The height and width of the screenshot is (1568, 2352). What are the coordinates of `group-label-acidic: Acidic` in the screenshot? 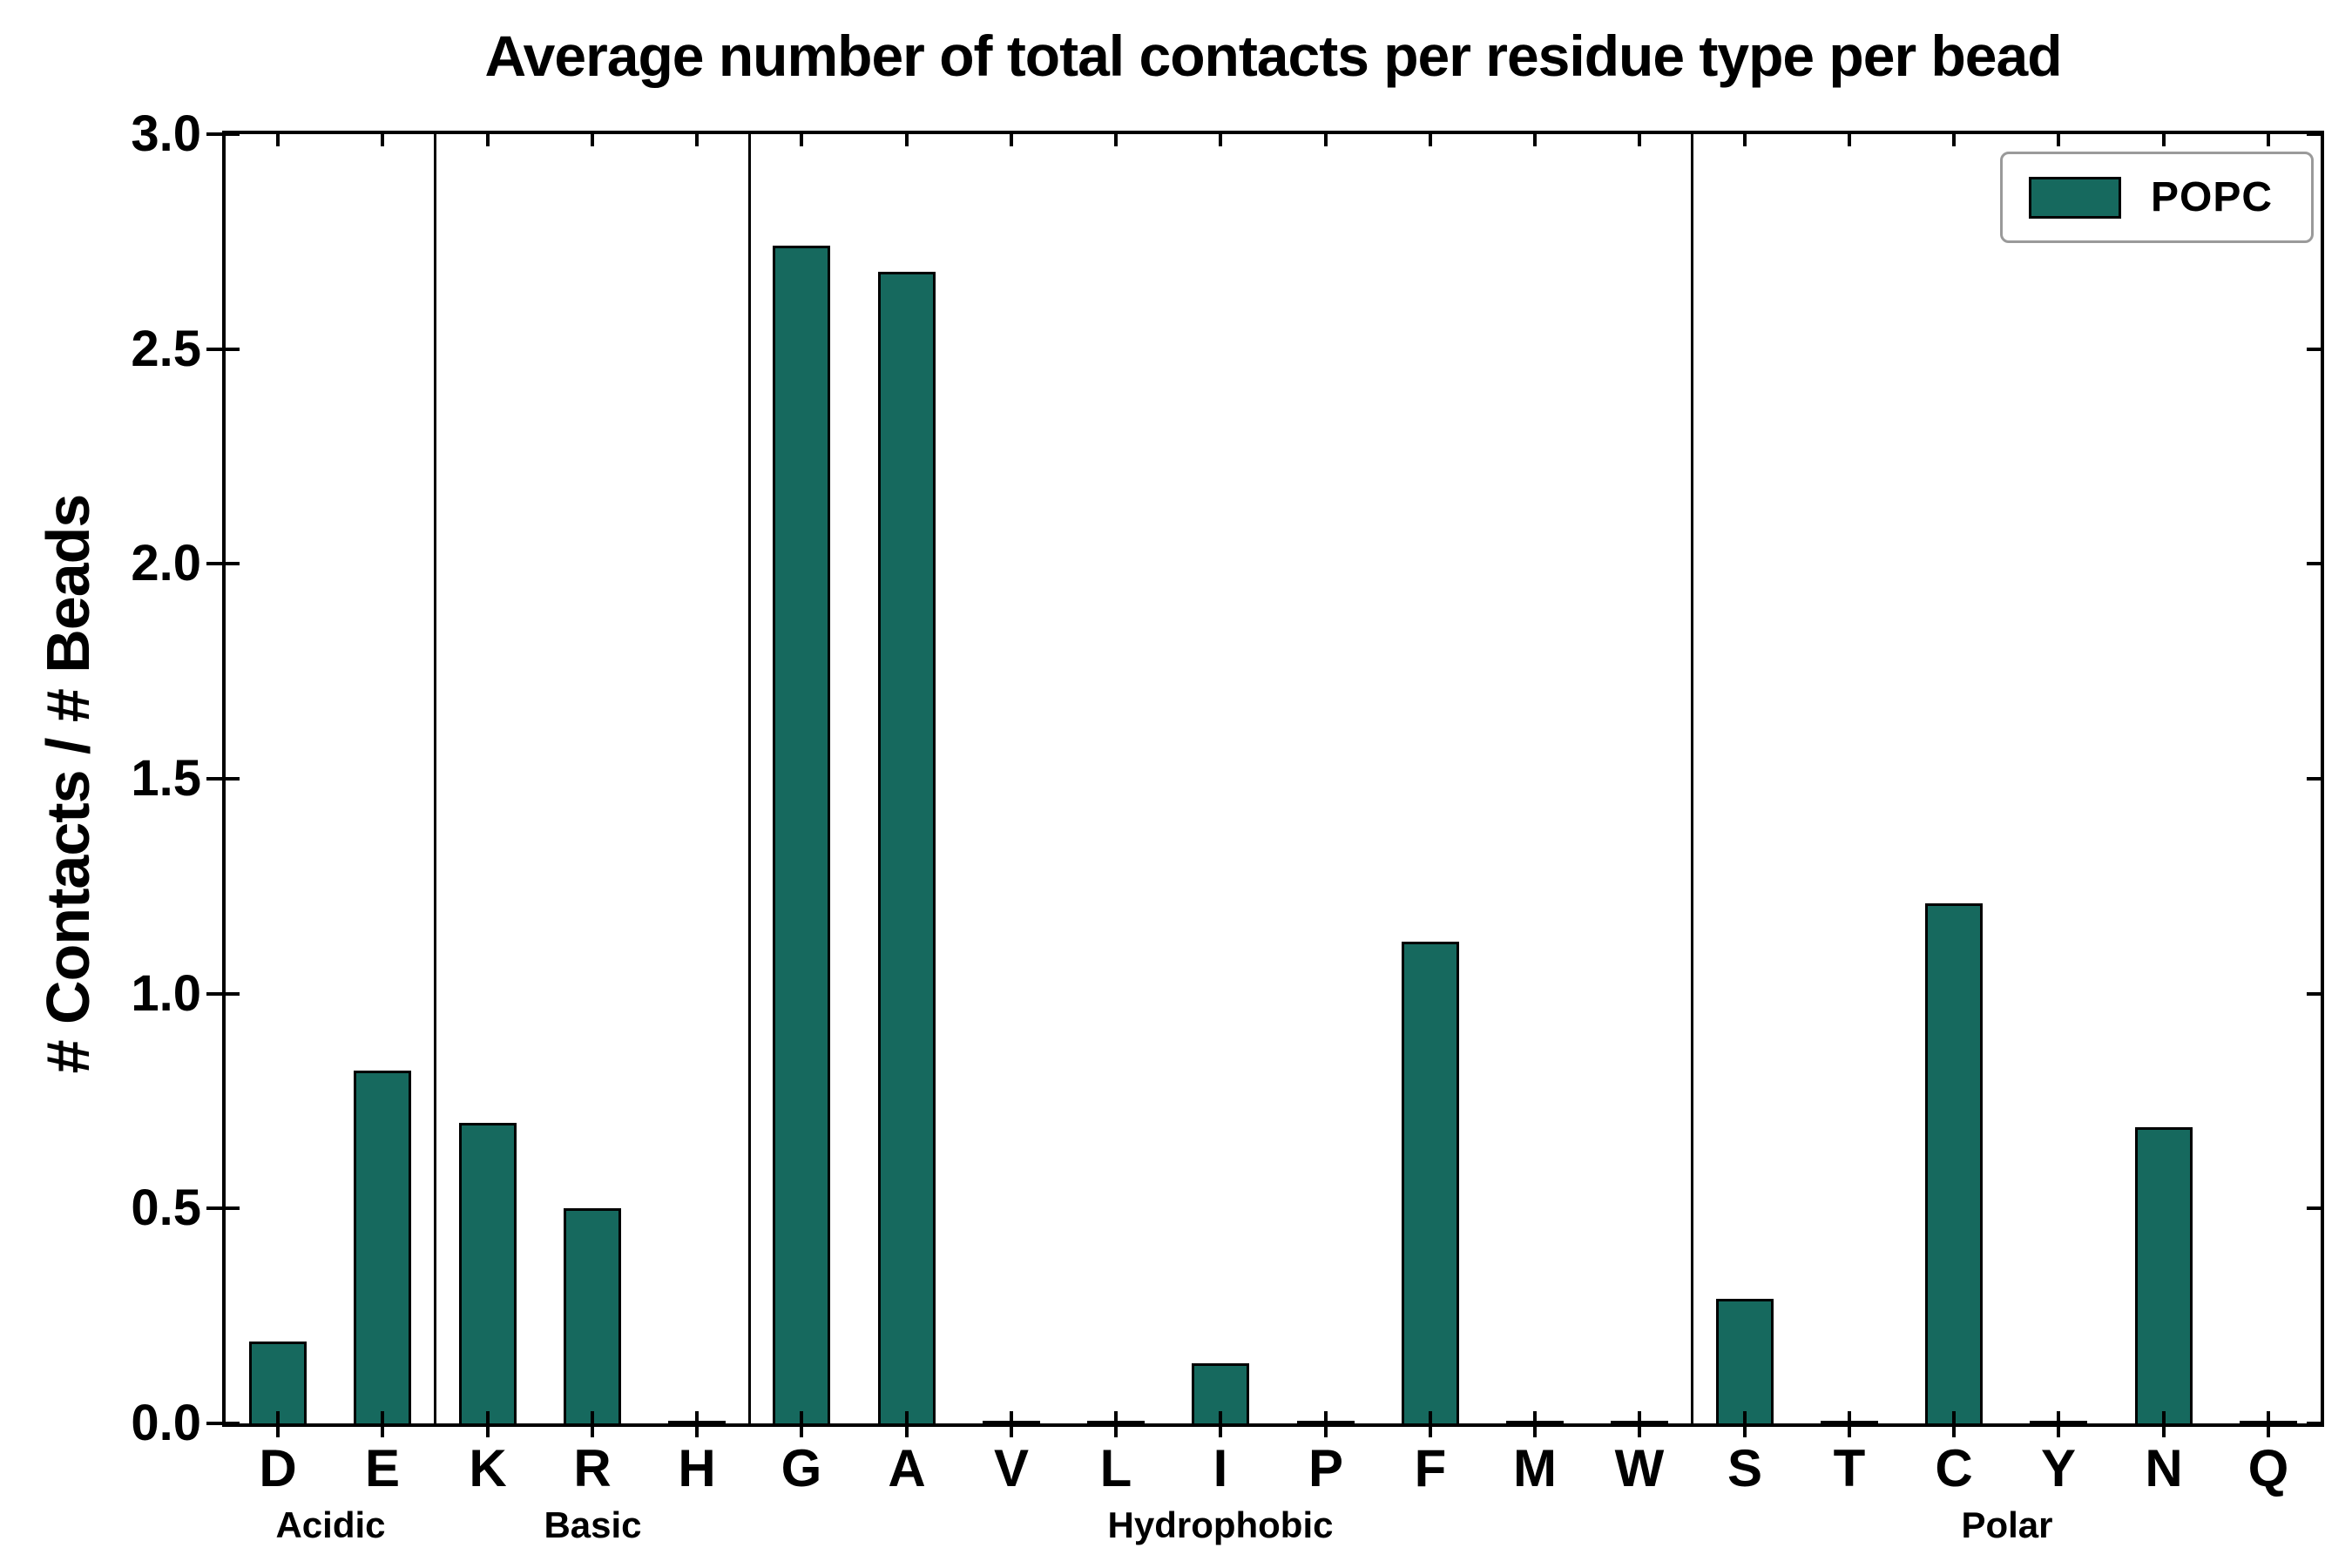 It's located at (330, 1525).